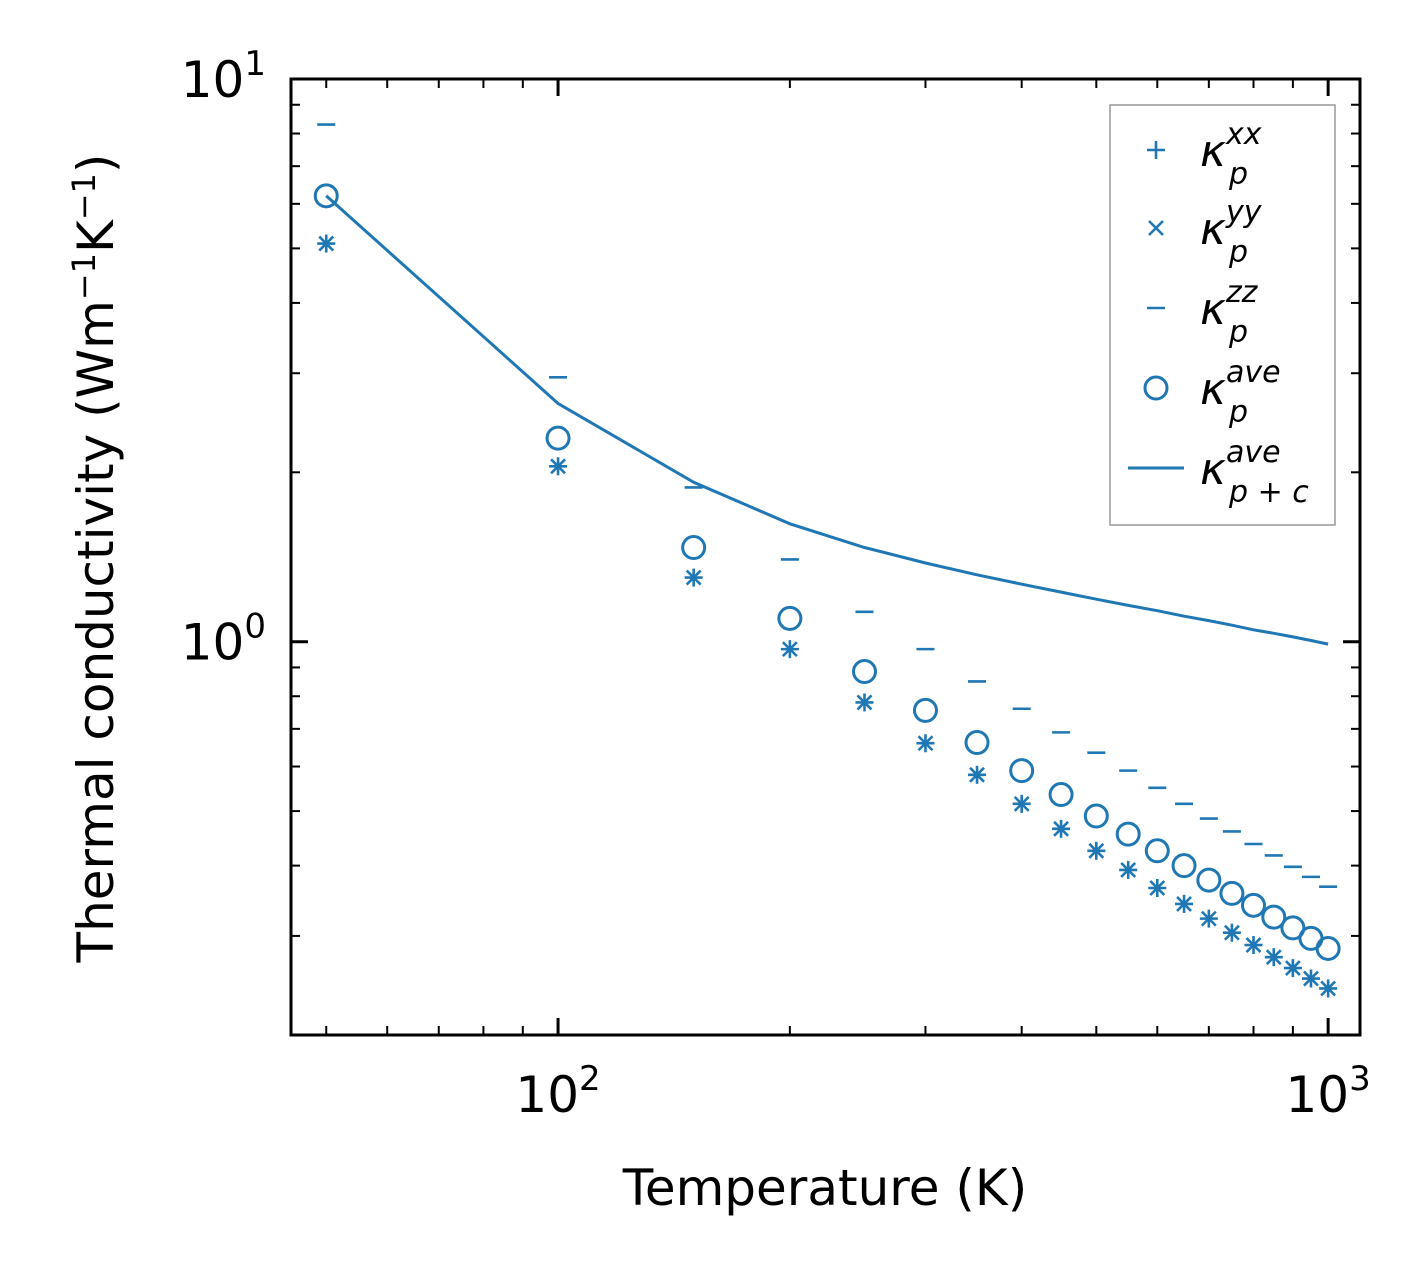 This screenshot has height=1274, width=1421. I want to click on y-label-exp2: −1, so click(84, 196).